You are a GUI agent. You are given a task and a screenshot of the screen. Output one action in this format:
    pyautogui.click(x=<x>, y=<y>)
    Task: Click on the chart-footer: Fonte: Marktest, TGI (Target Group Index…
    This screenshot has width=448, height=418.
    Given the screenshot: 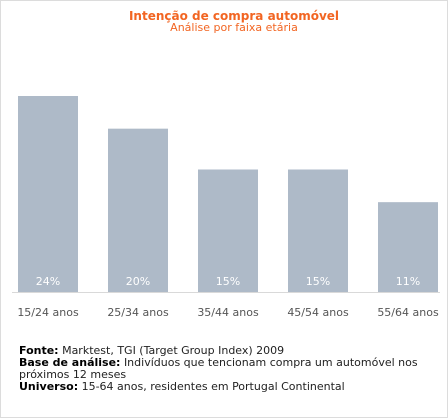 What is the action you would take?
    pyautogui.click(x=229, y=369)
    